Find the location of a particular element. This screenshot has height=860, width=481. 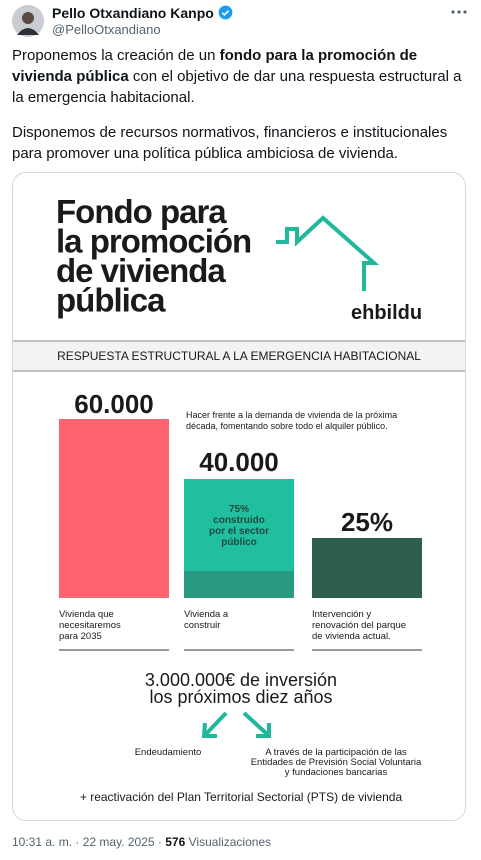

funding-option: A través de la participación de las is located at coordinates (336, 752).